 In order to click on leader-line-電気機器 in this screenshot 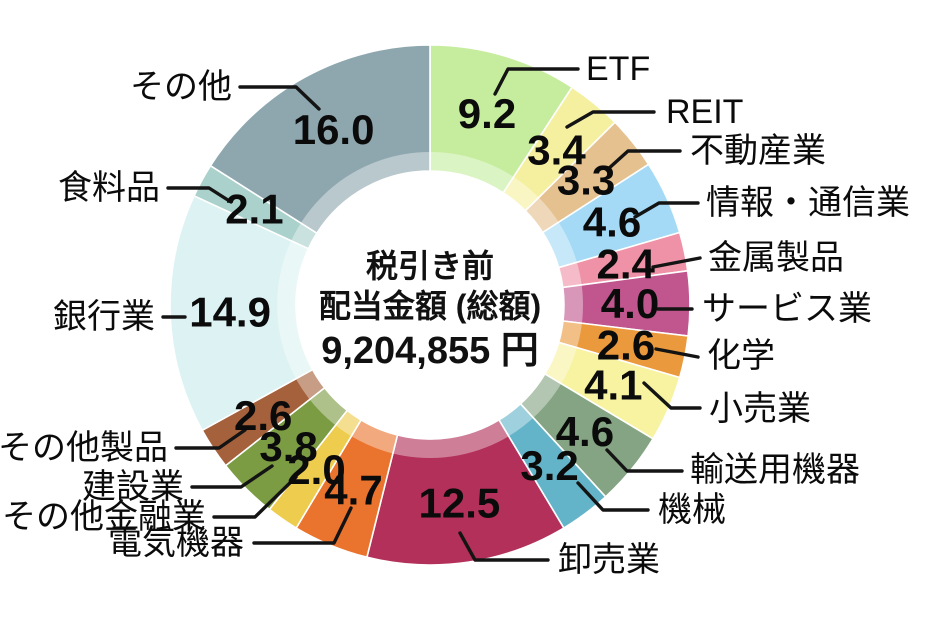, I will do `click(302, 525)`.